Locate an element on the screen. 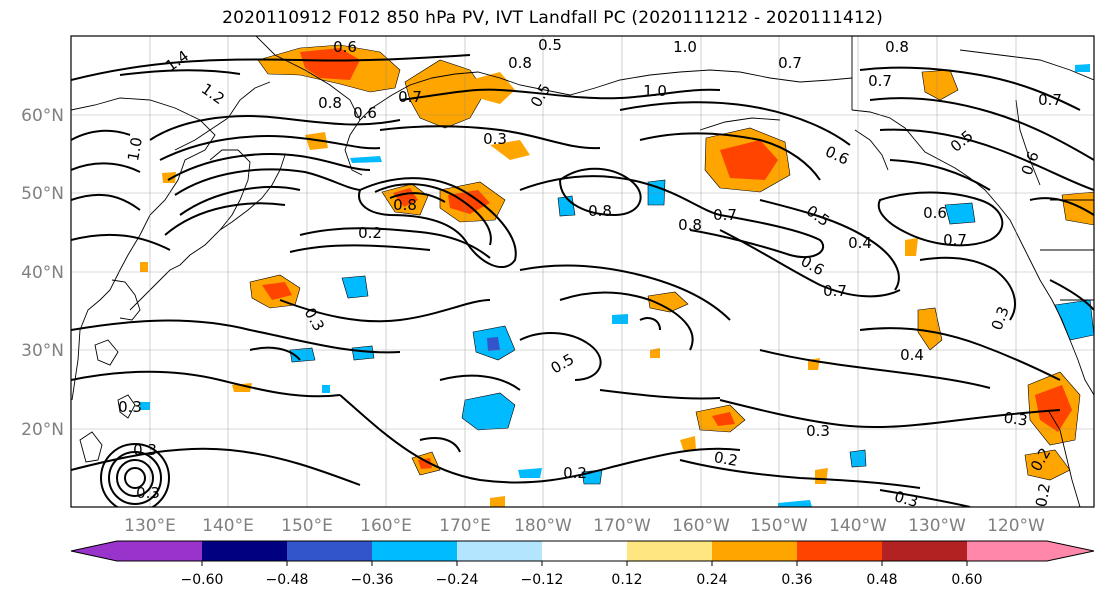 The width and height of the screenshot is (1105, 601). lon-label-170e: 170°E is located at coordinates (465, 526).